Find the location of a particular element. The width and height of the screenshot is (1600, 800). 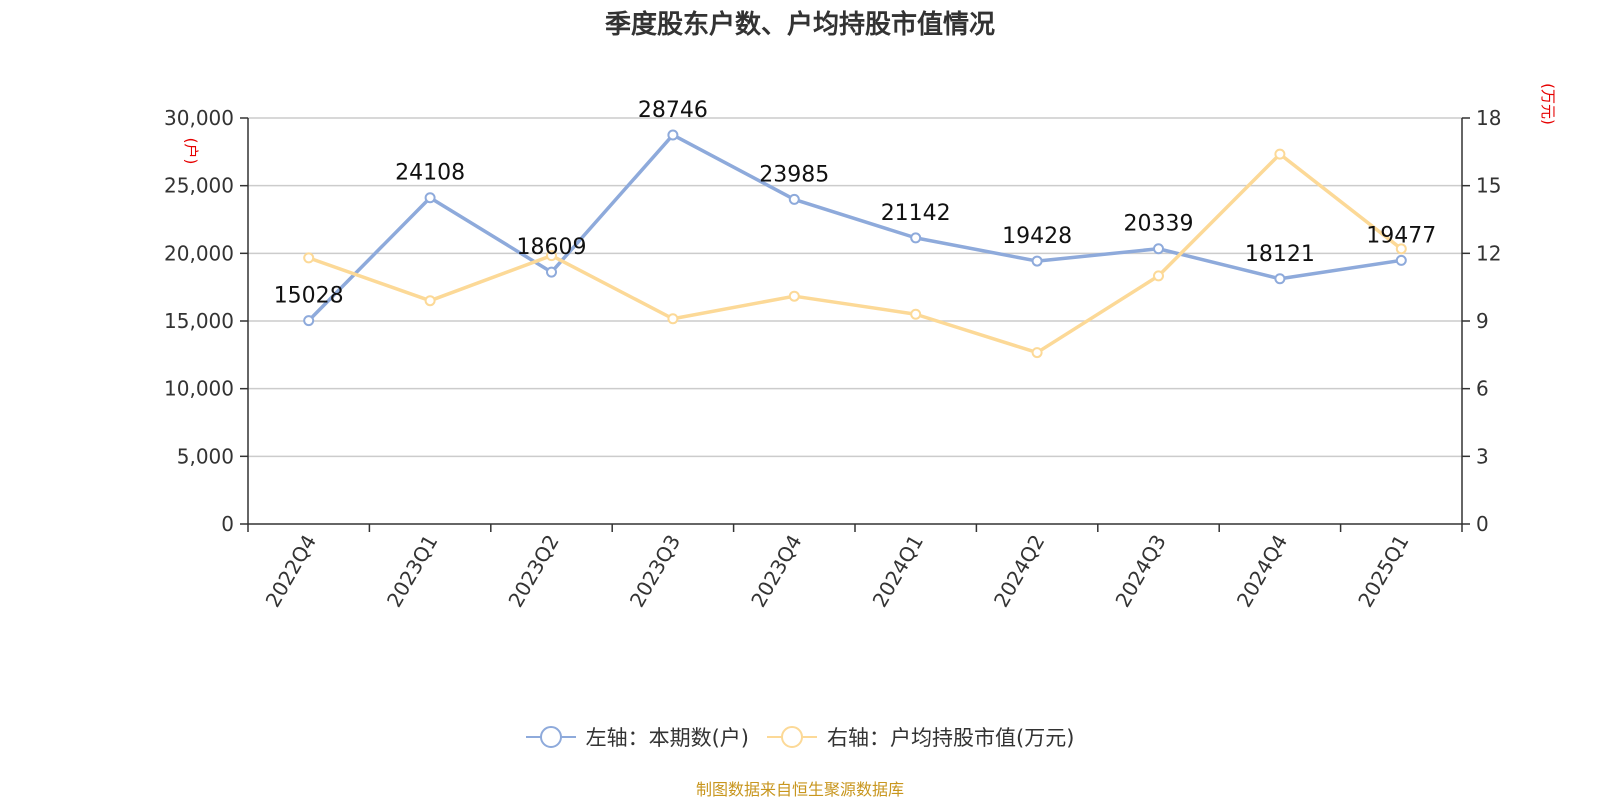

legend-label-avg-value: 右轴：户均持股市值(万元) is located at coordinates (951, 738).